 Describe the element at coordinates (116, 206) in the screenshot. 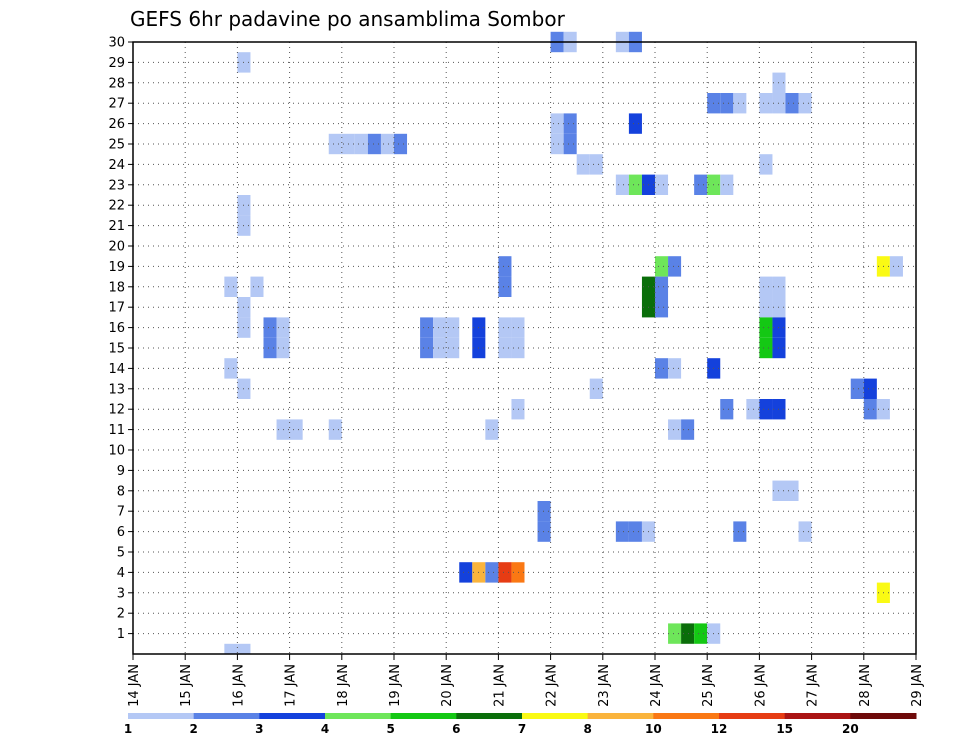

I see `y-tick-label: 22` at that location.